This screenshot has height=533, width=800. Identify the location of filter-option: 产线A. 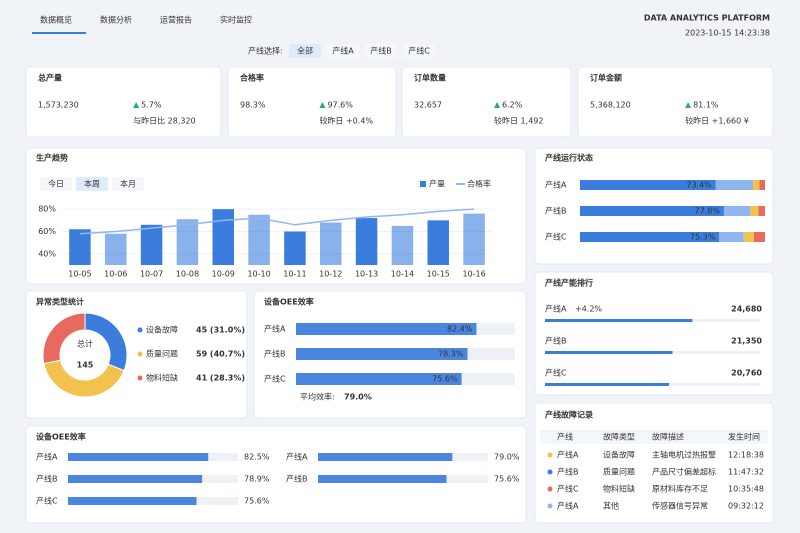
(343, 51).